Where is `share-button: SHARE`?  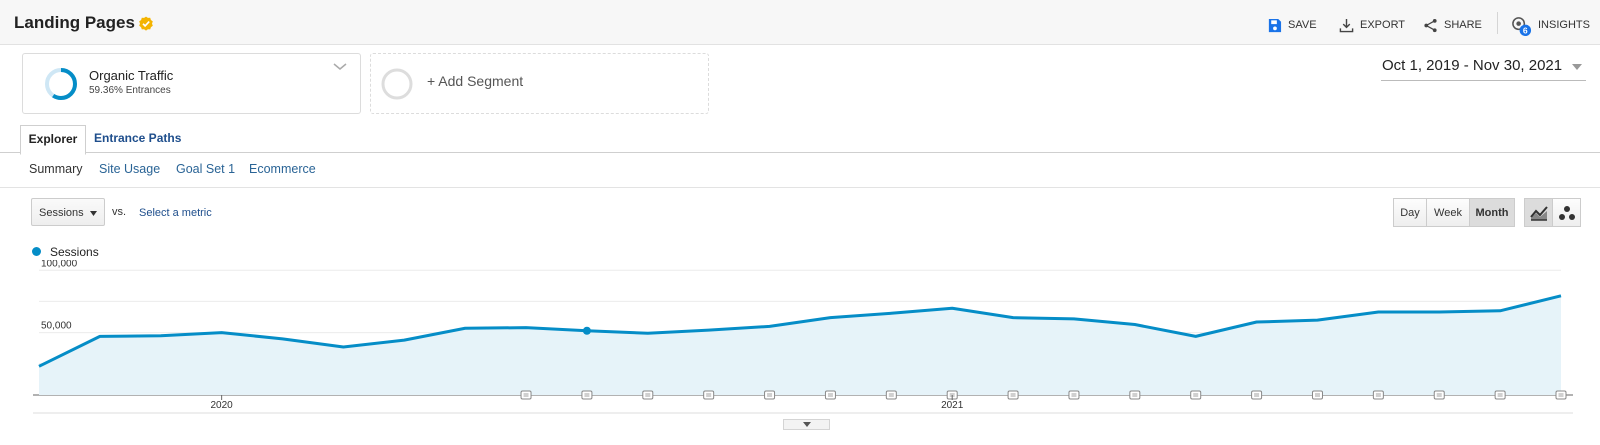
share-button: SHARE is located at coordinates (1452, 25).